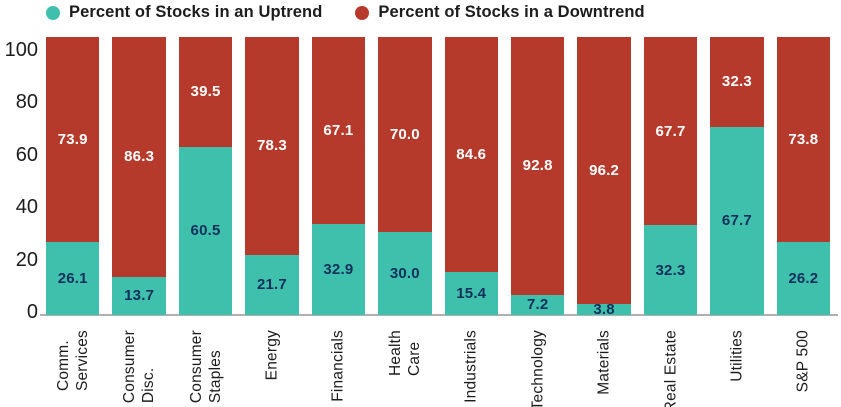  Describe the element at coordinates (670, 368) in the screenshot. I see `x-axis-label: Real Estate` at that location.